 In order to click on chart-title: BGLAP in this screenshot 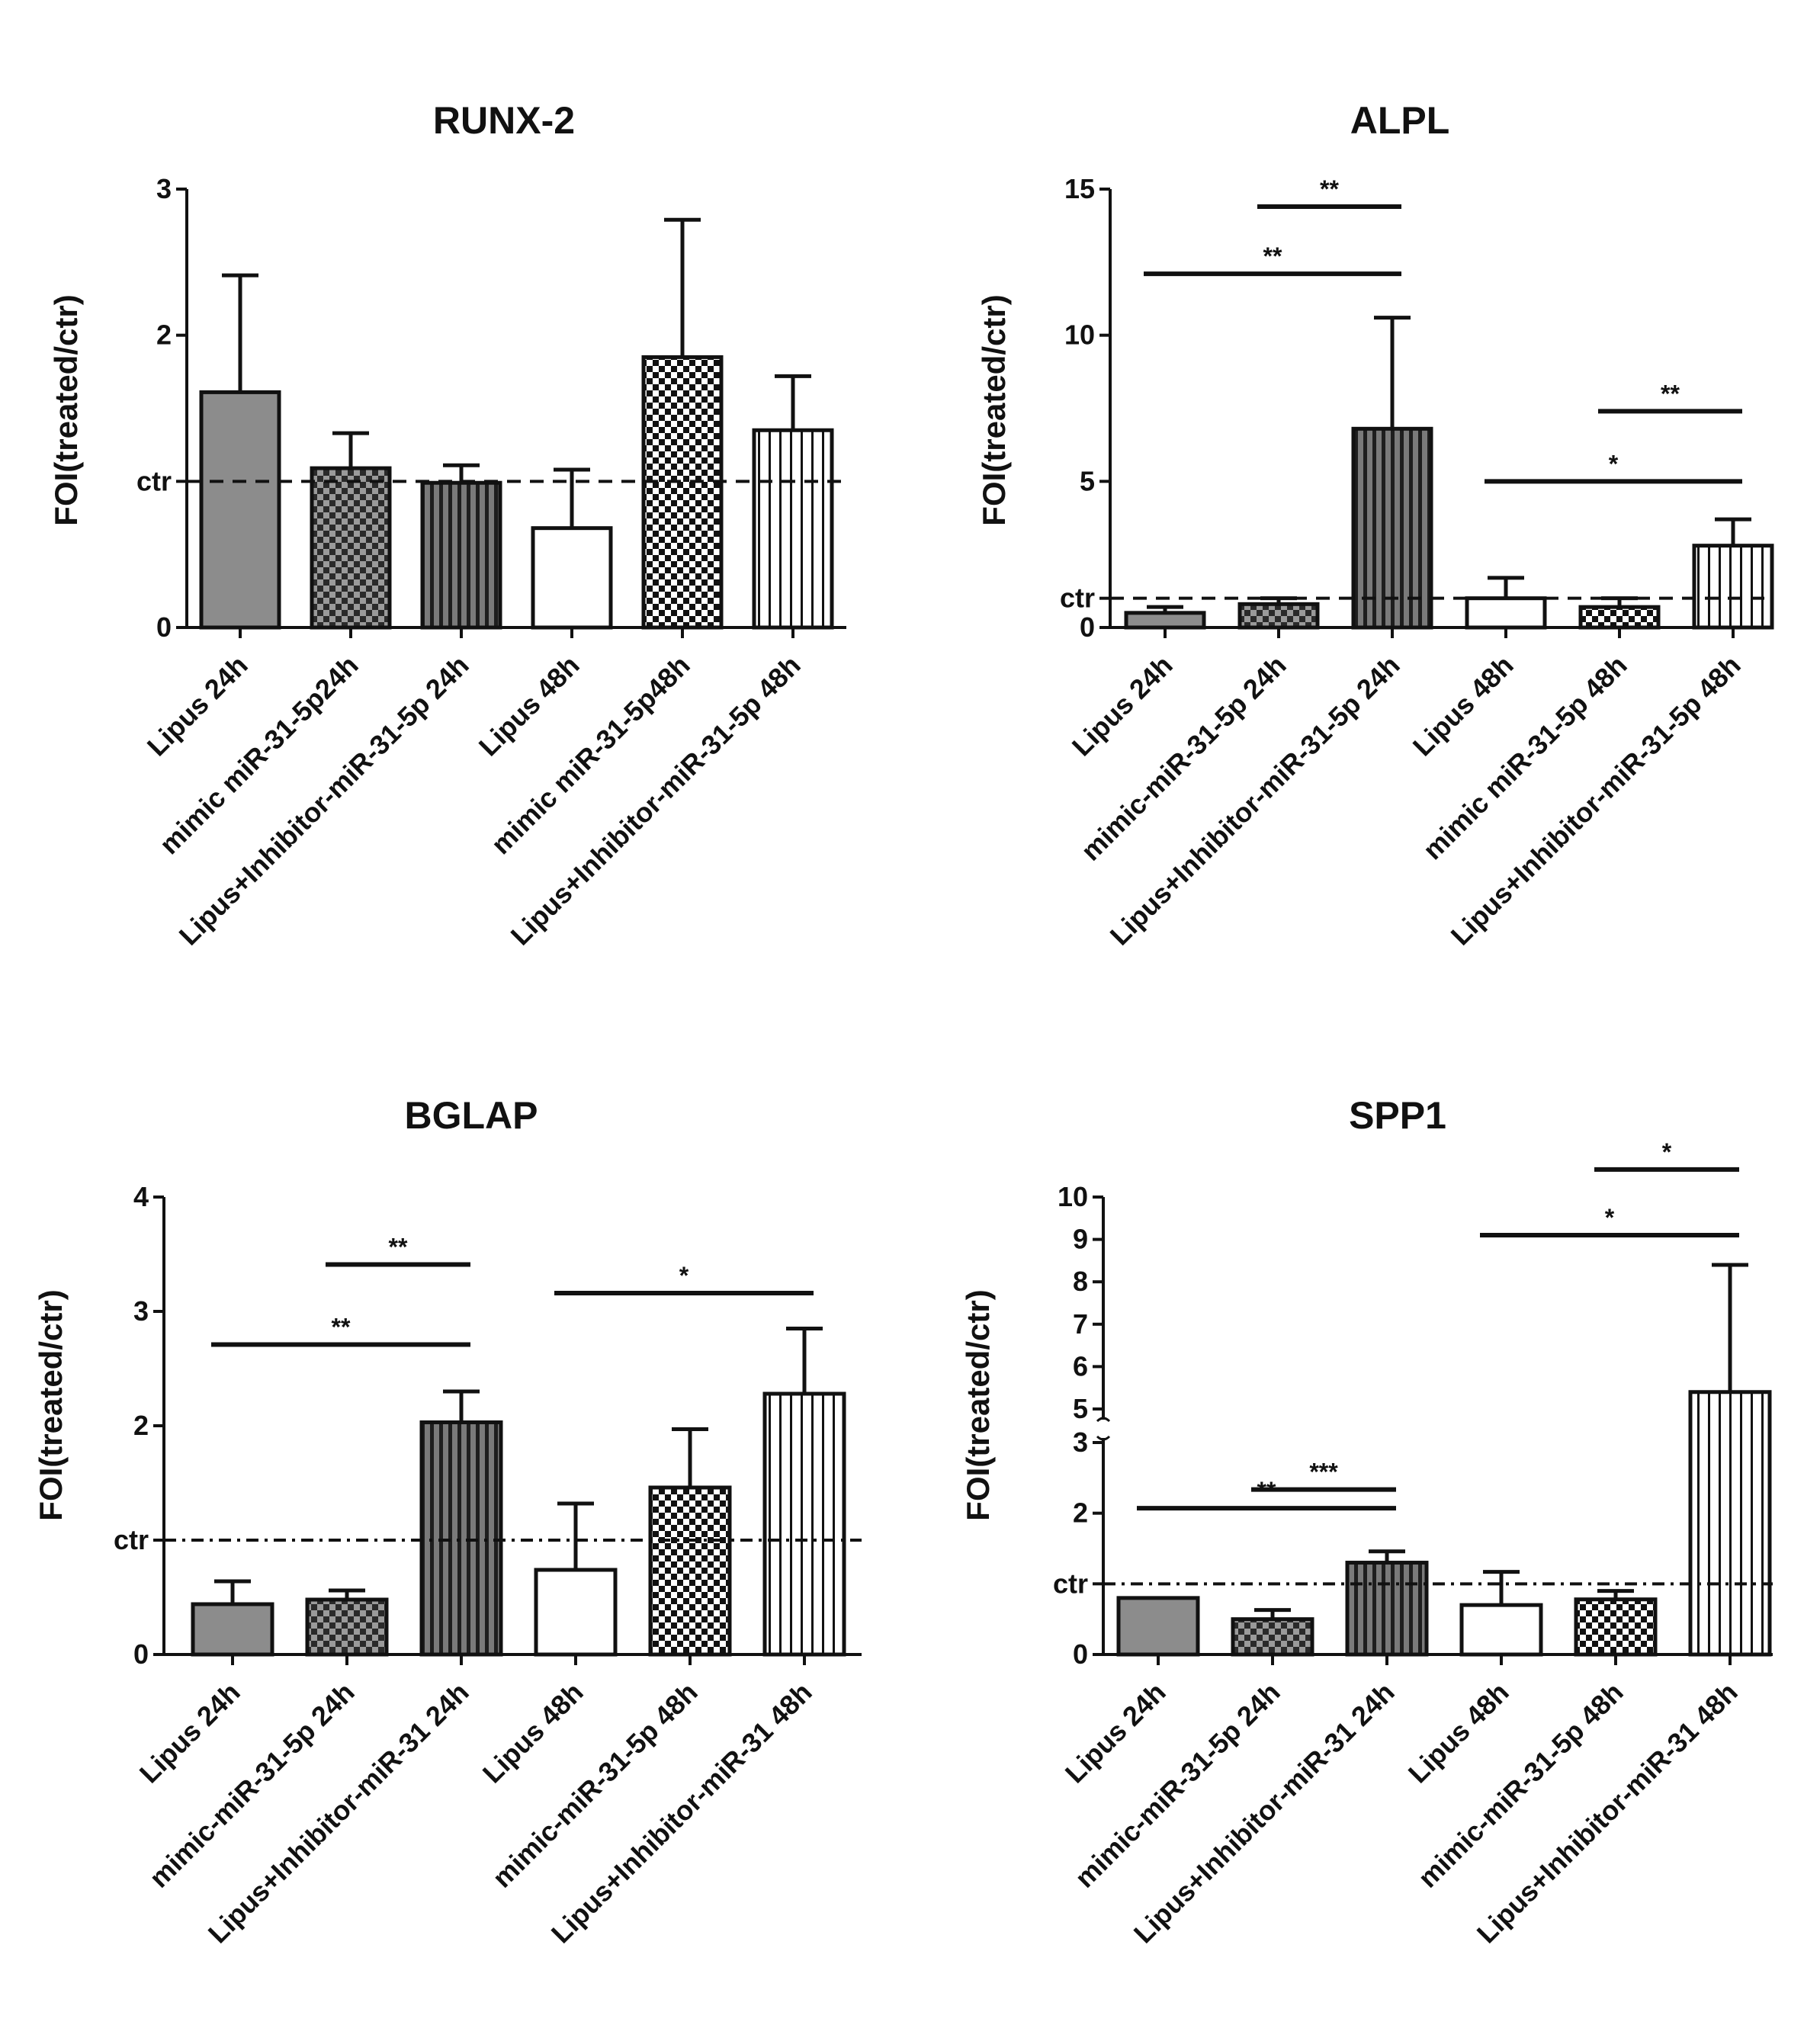, I will do `click(471, 1115)`.